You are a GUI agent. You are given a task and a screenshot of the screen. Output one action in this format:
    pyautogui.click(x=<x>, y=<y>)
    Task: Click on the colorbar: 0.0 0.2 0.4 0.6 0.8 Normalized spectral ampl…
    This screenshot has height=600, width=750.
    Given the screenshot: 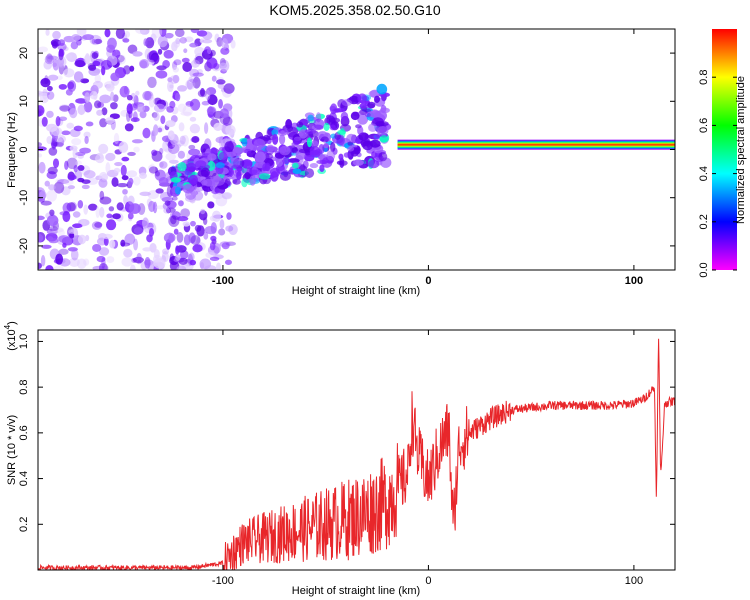 What is the action you would take?
    pyautogui.click(x=722, y=153)
    